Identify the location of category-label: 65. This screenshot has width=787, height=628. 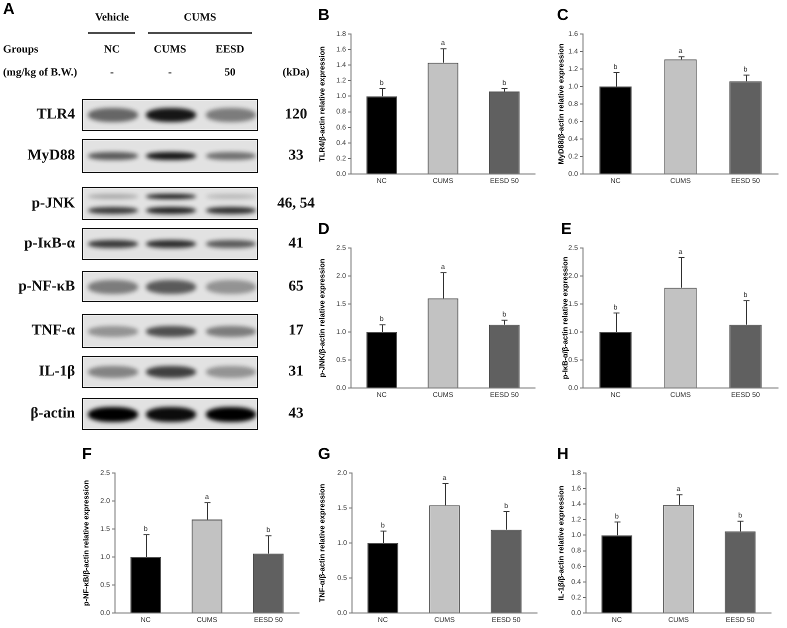
(296, 286).